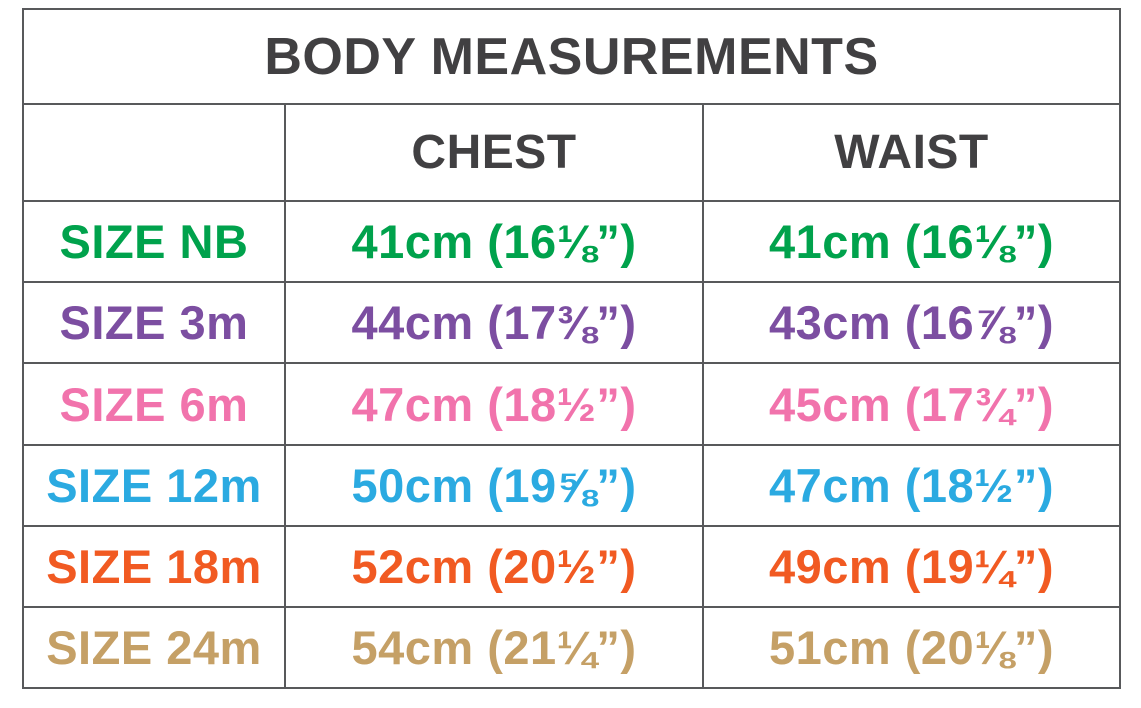 The height and width of the screenshot is (708, 1141). Describe the element at coordinates (911, 566) in the screenshot. I see `waist-value: 49cm (19¼”)` at that location.